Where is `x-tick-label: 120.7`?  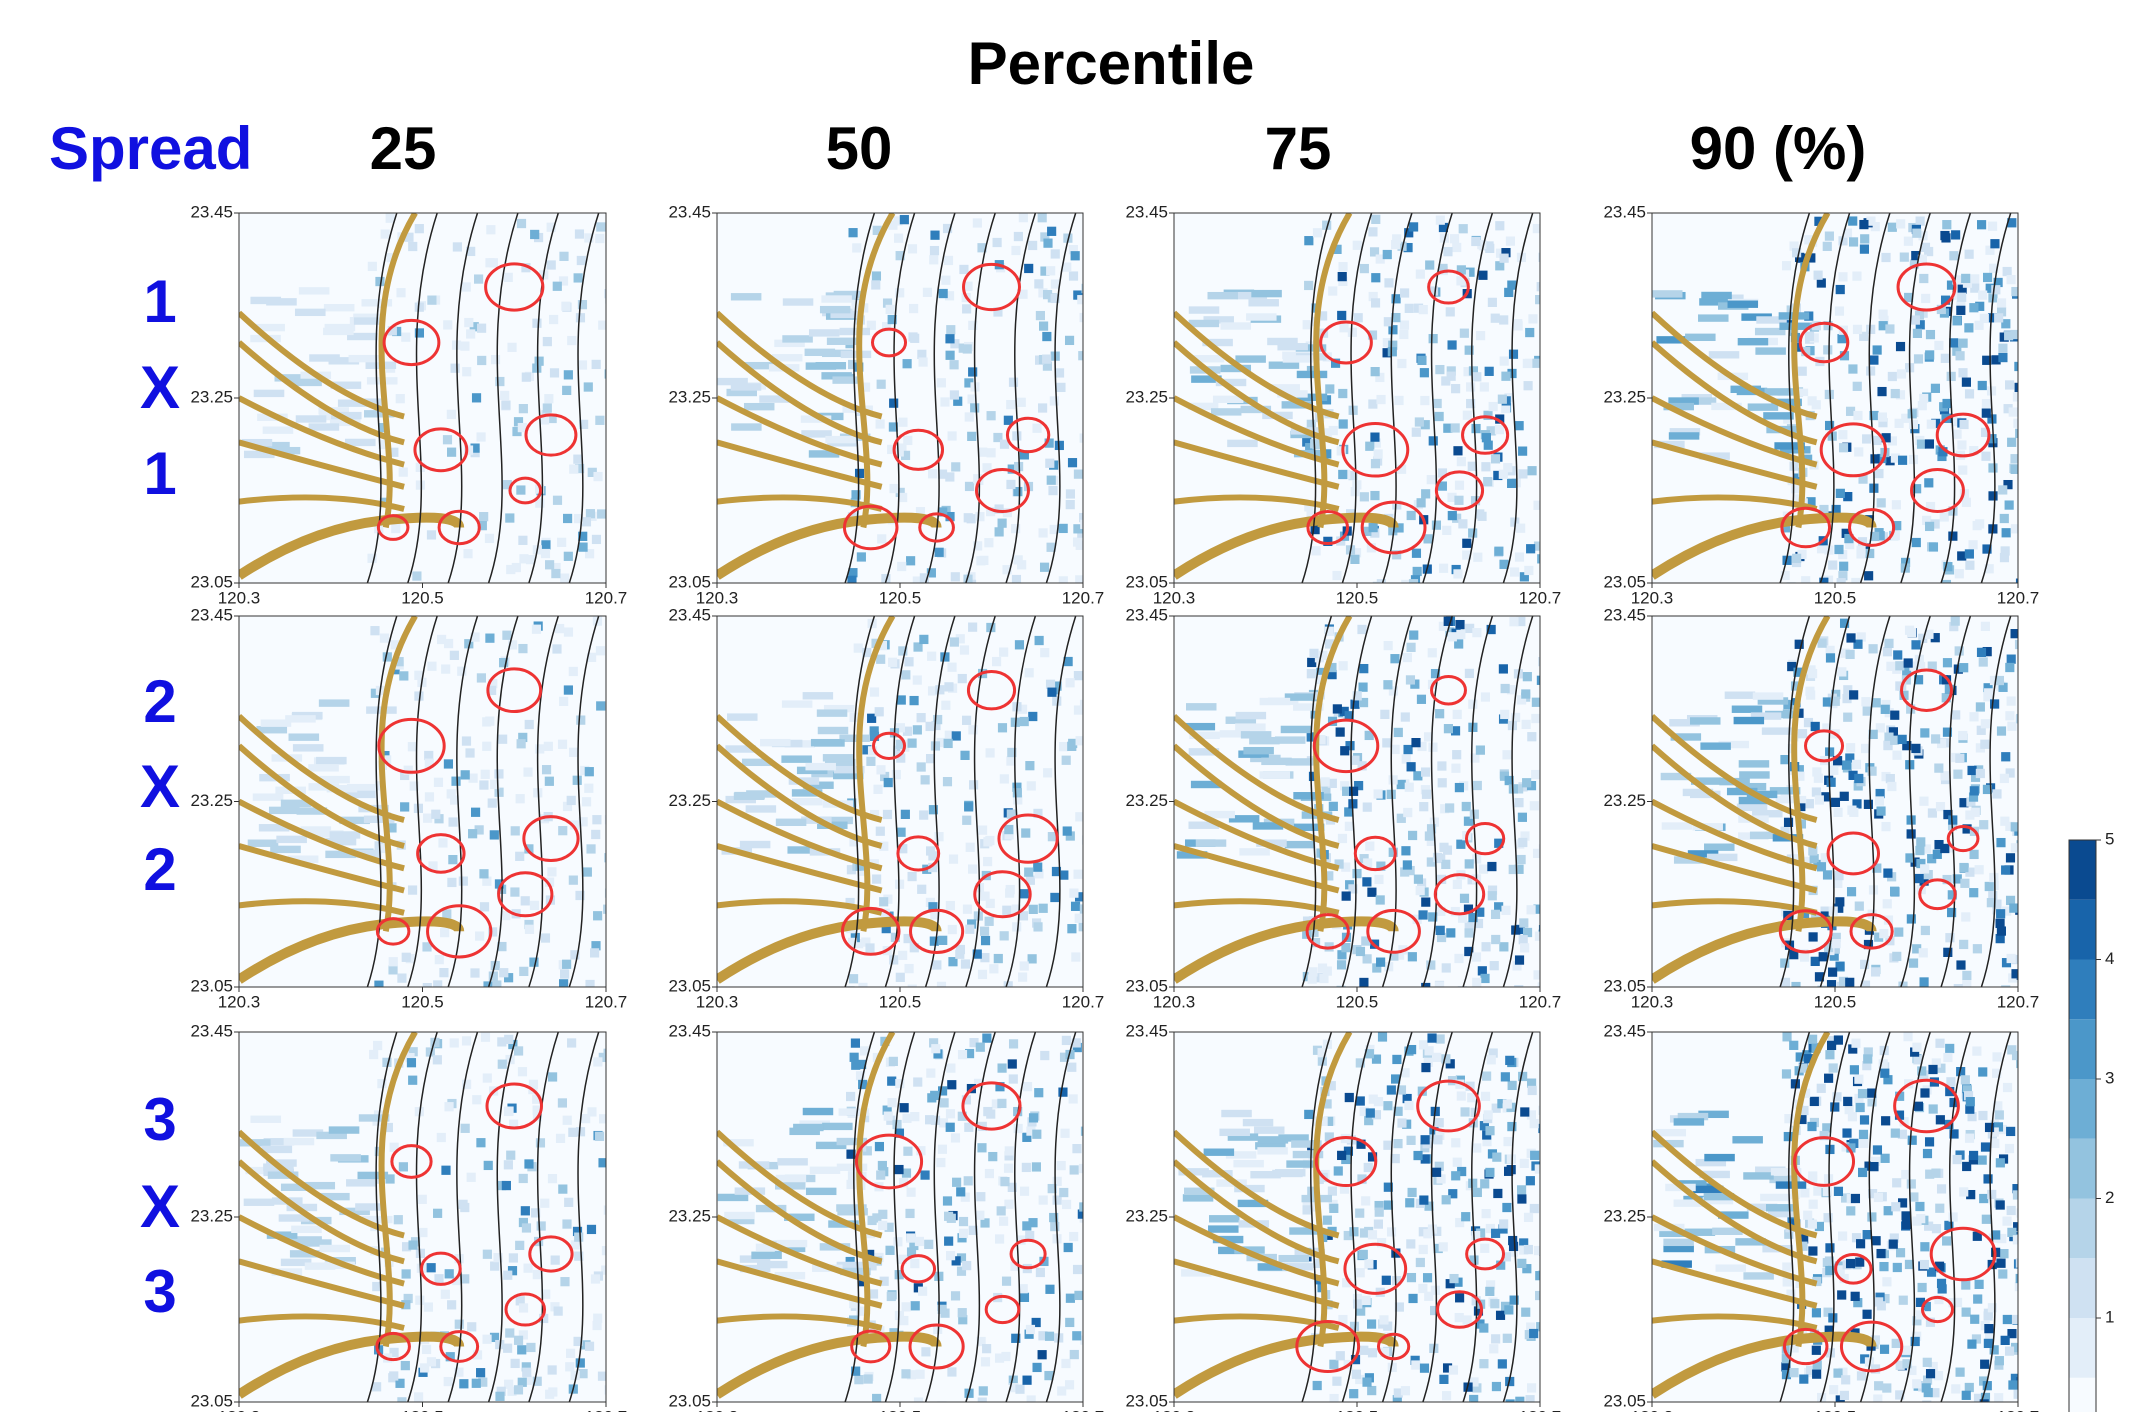 x-tick-label: 120.7 is located at coordinates (1083, 597).